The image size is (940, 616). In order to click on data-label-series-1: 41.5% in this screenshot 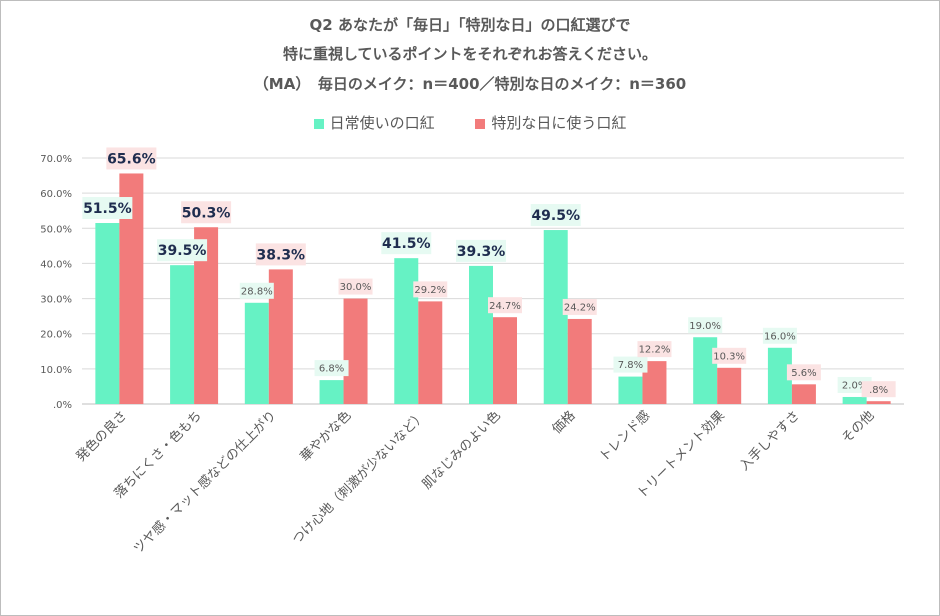, I will do `click(406, 244)`.